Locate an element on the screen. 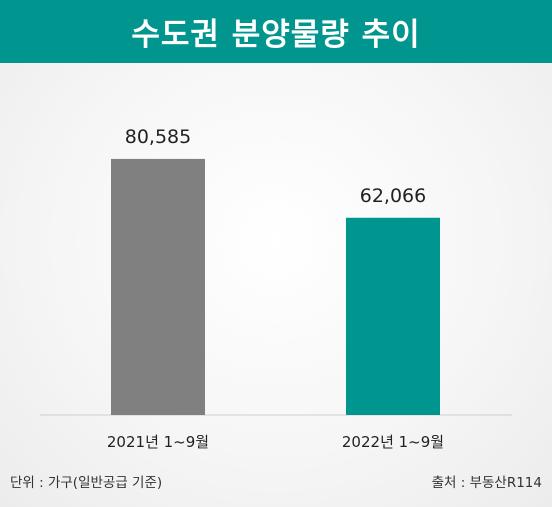 This screenshot has width=552, height=507. category-label-1: 2022년 1~9월 is located at coordinates (393, 442).